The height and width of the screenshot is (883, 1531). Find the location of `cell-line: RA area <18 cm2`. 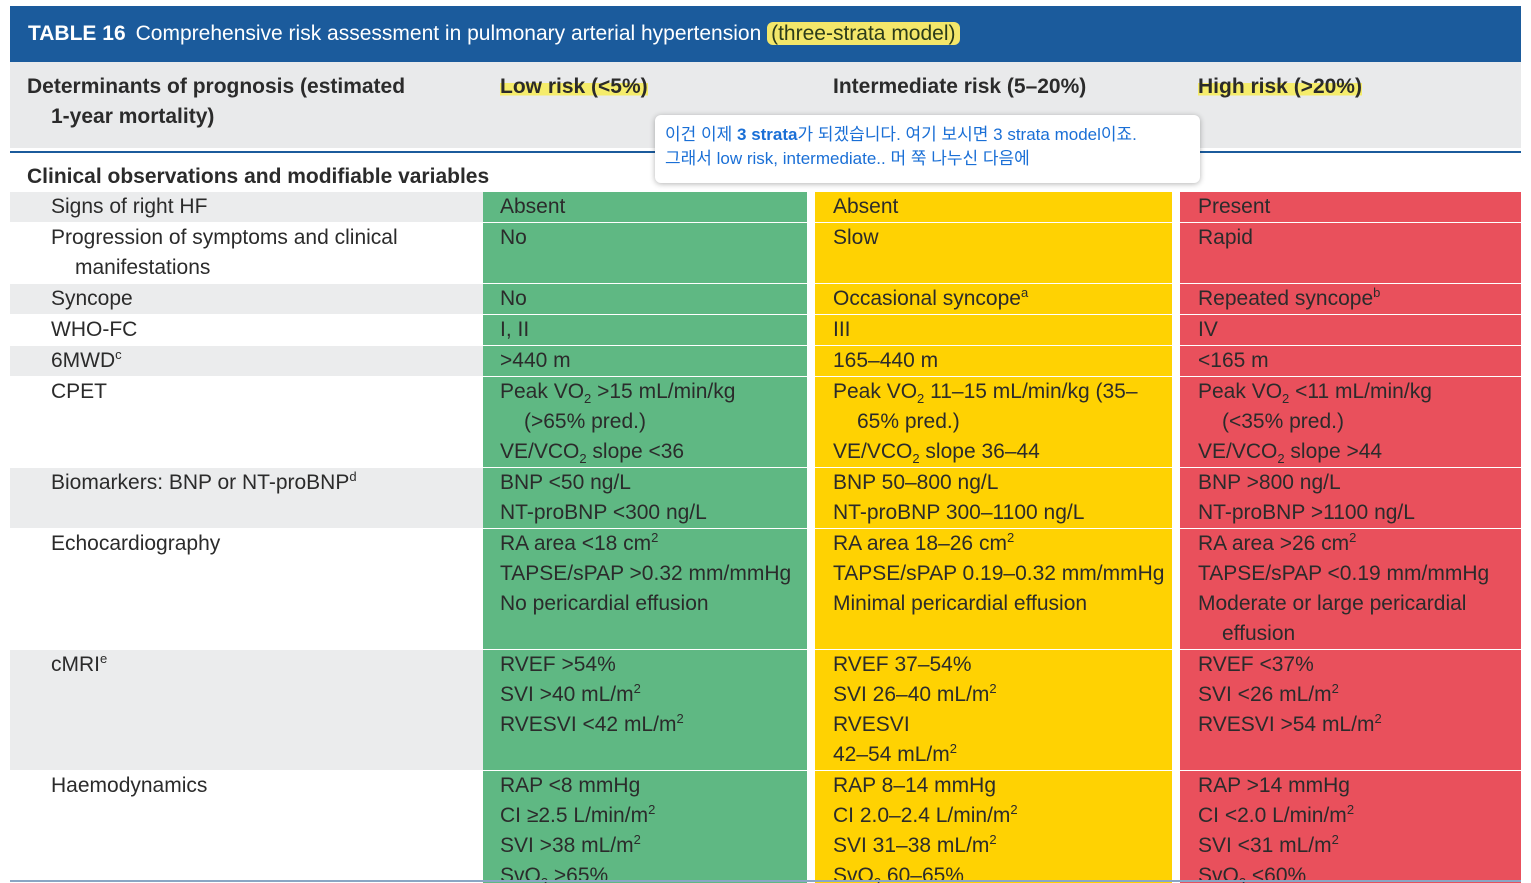

cell-line: RA area <18 cm2 is located at coordinates (653, 544).